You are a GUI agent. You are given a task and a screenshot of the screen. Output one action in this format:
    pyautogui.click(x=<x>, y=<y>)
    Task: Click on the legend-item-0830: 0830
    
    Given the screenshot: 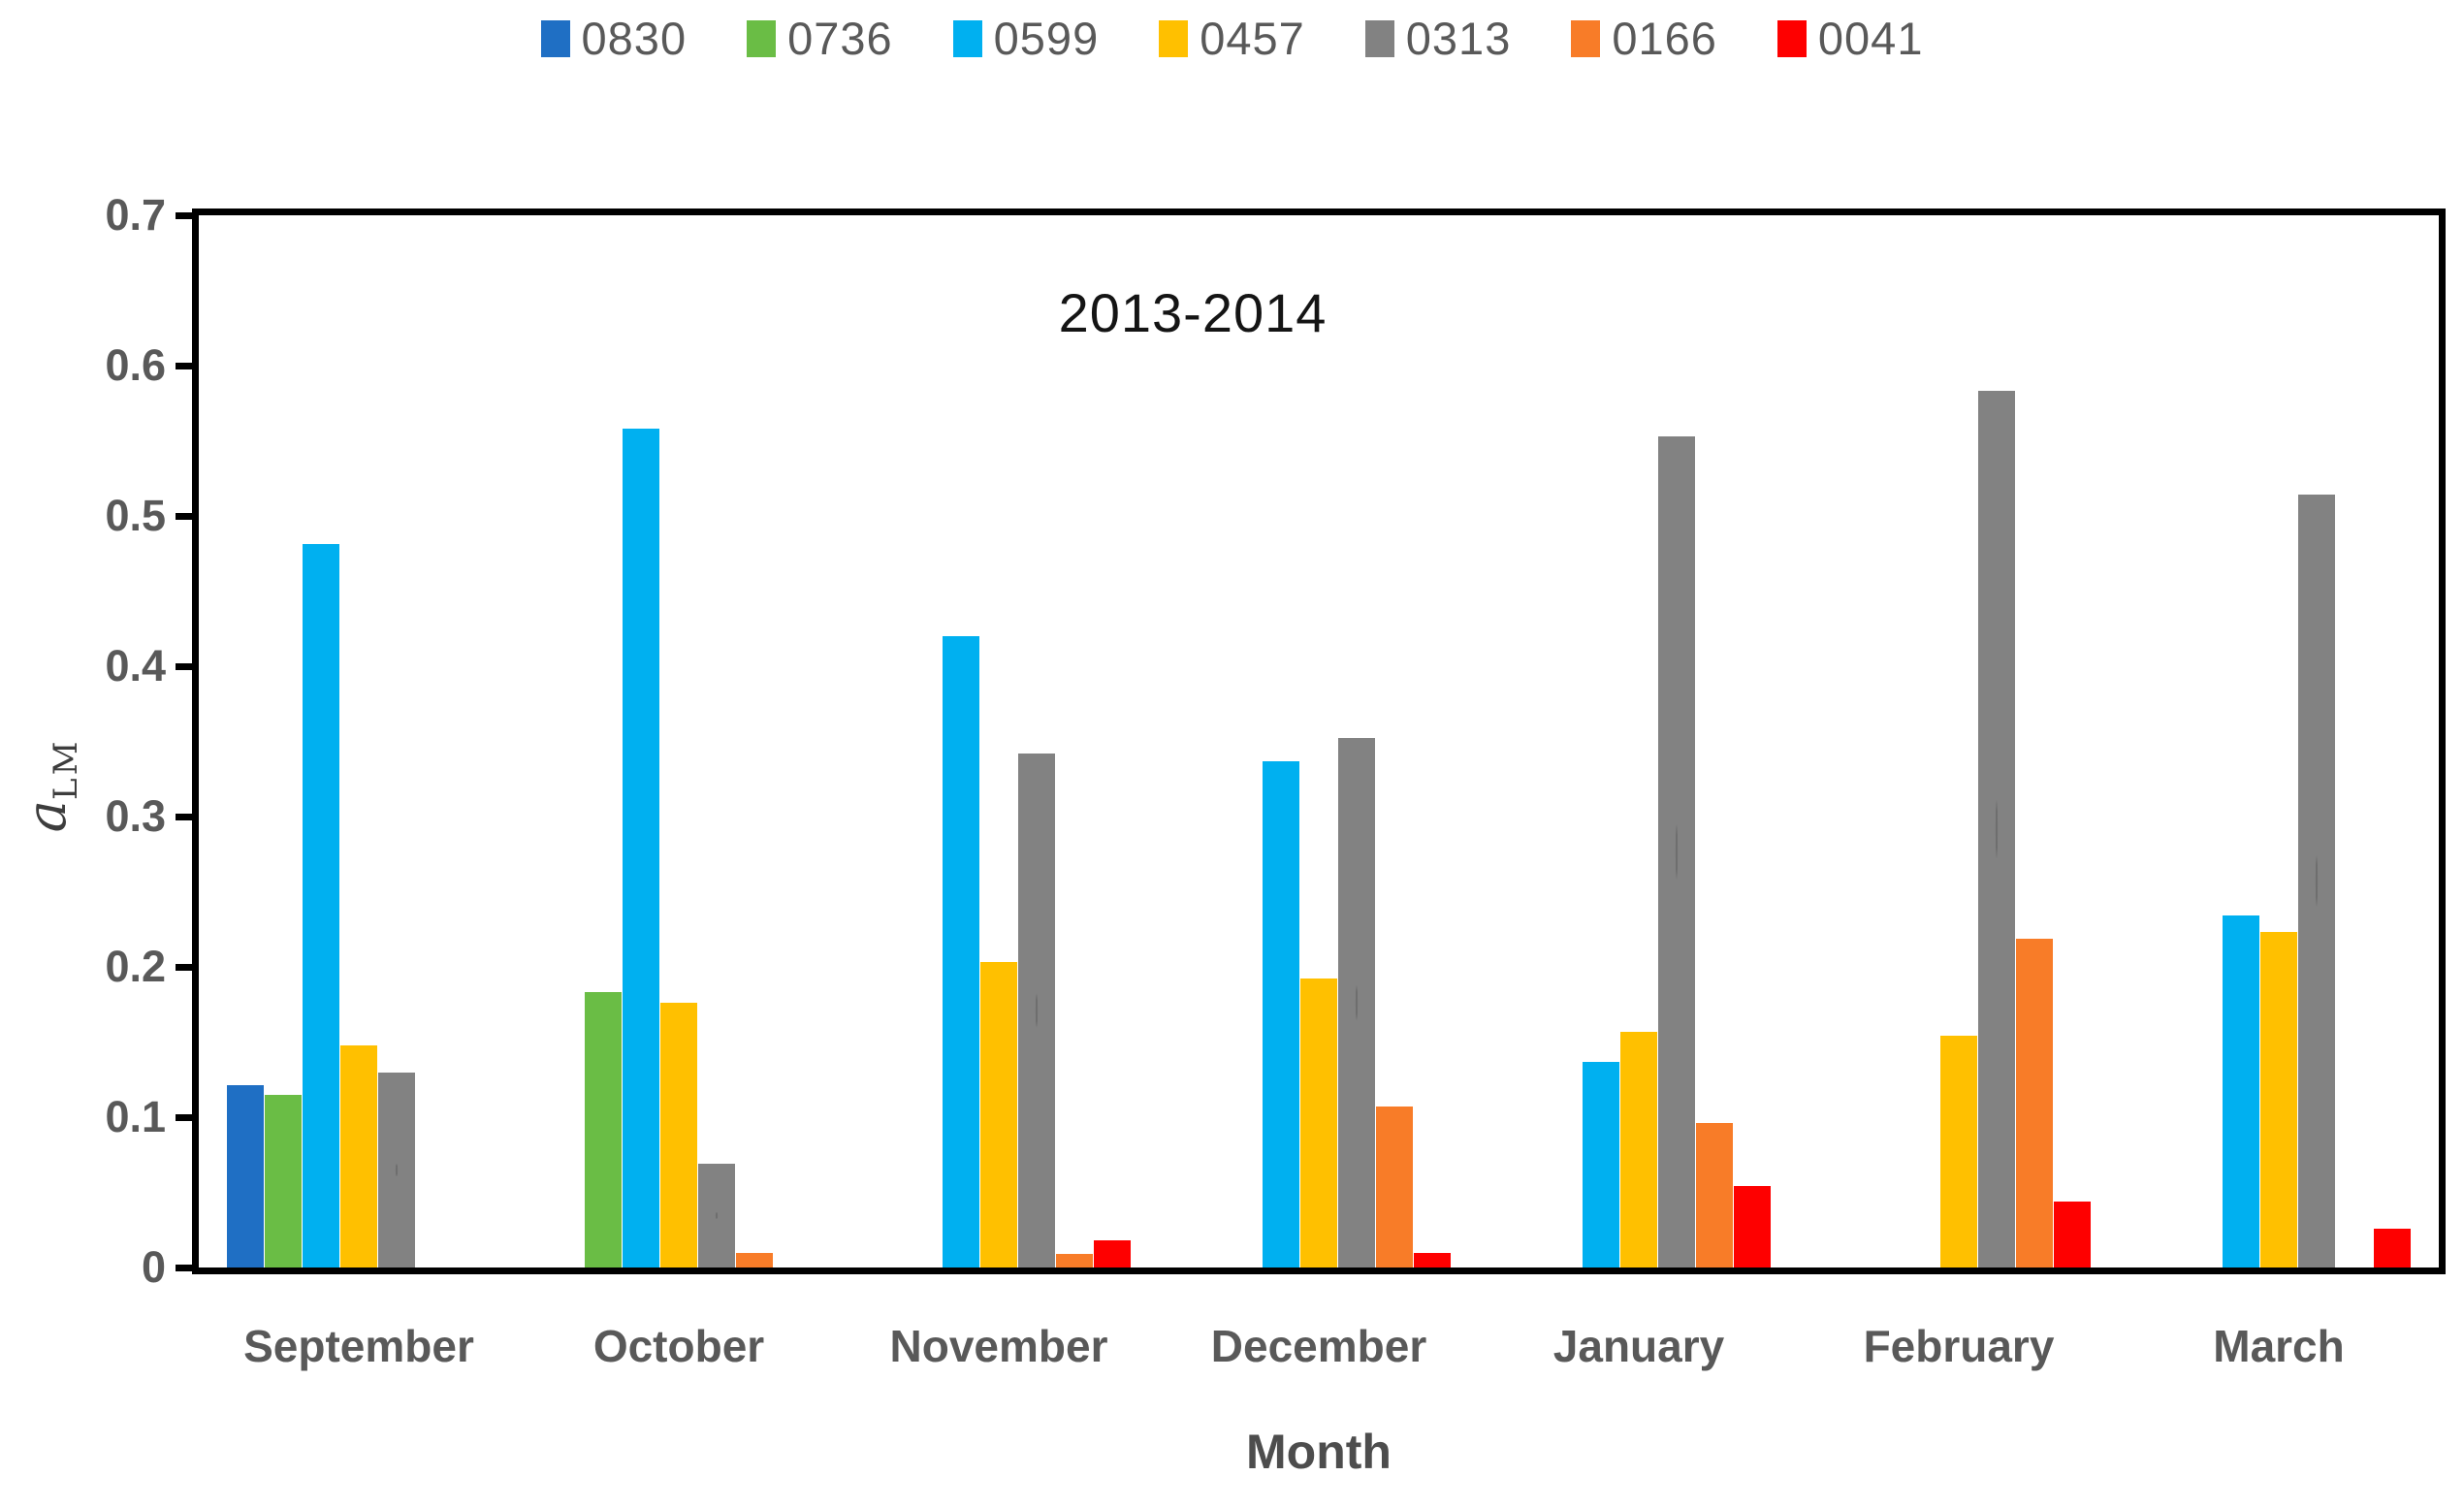 What is the action you would take?
    pyautogui.click(x=614, y=38)
    